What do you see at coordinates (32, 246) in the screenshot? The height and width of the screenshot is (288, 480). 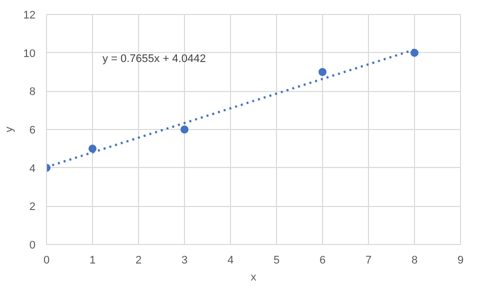 I see `y-tick-label: 0` at bounding box center [32, 246].